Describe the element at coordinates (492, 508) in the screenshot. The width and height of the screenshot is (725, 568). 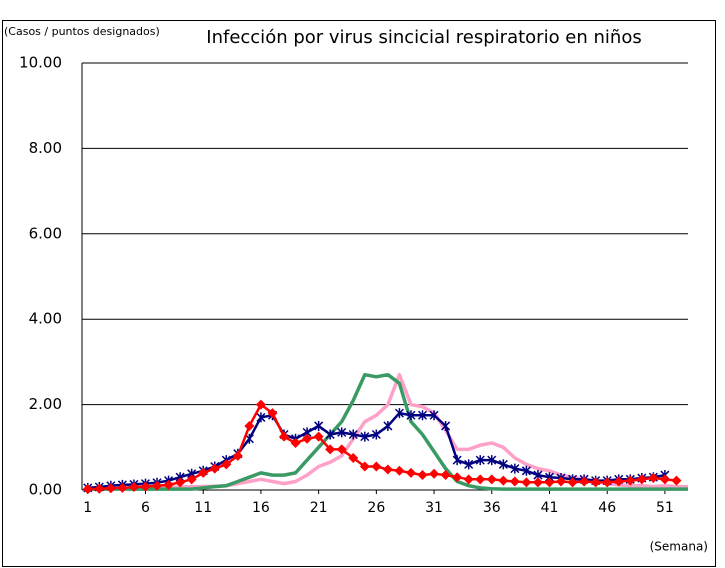
I see `x-tick-label: 36` at that location.